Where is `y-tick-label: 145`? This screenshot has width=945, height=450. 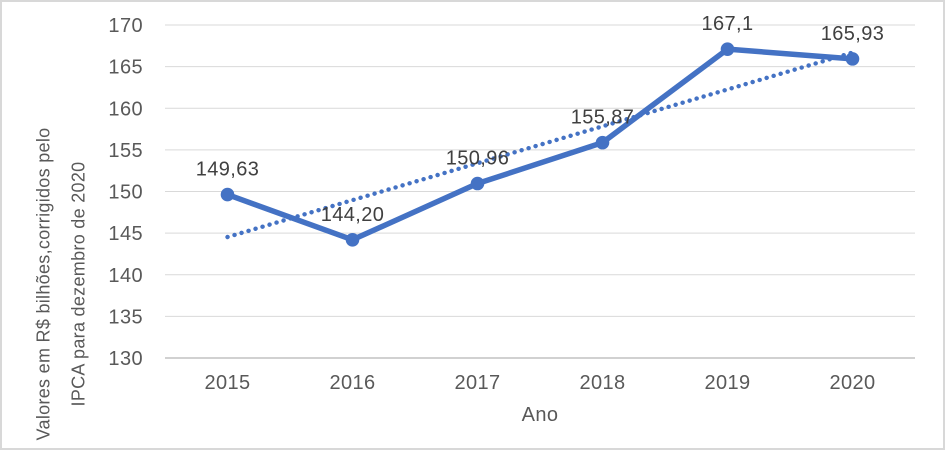
y-tick-label: 145 is located at coordinates (125, 234).